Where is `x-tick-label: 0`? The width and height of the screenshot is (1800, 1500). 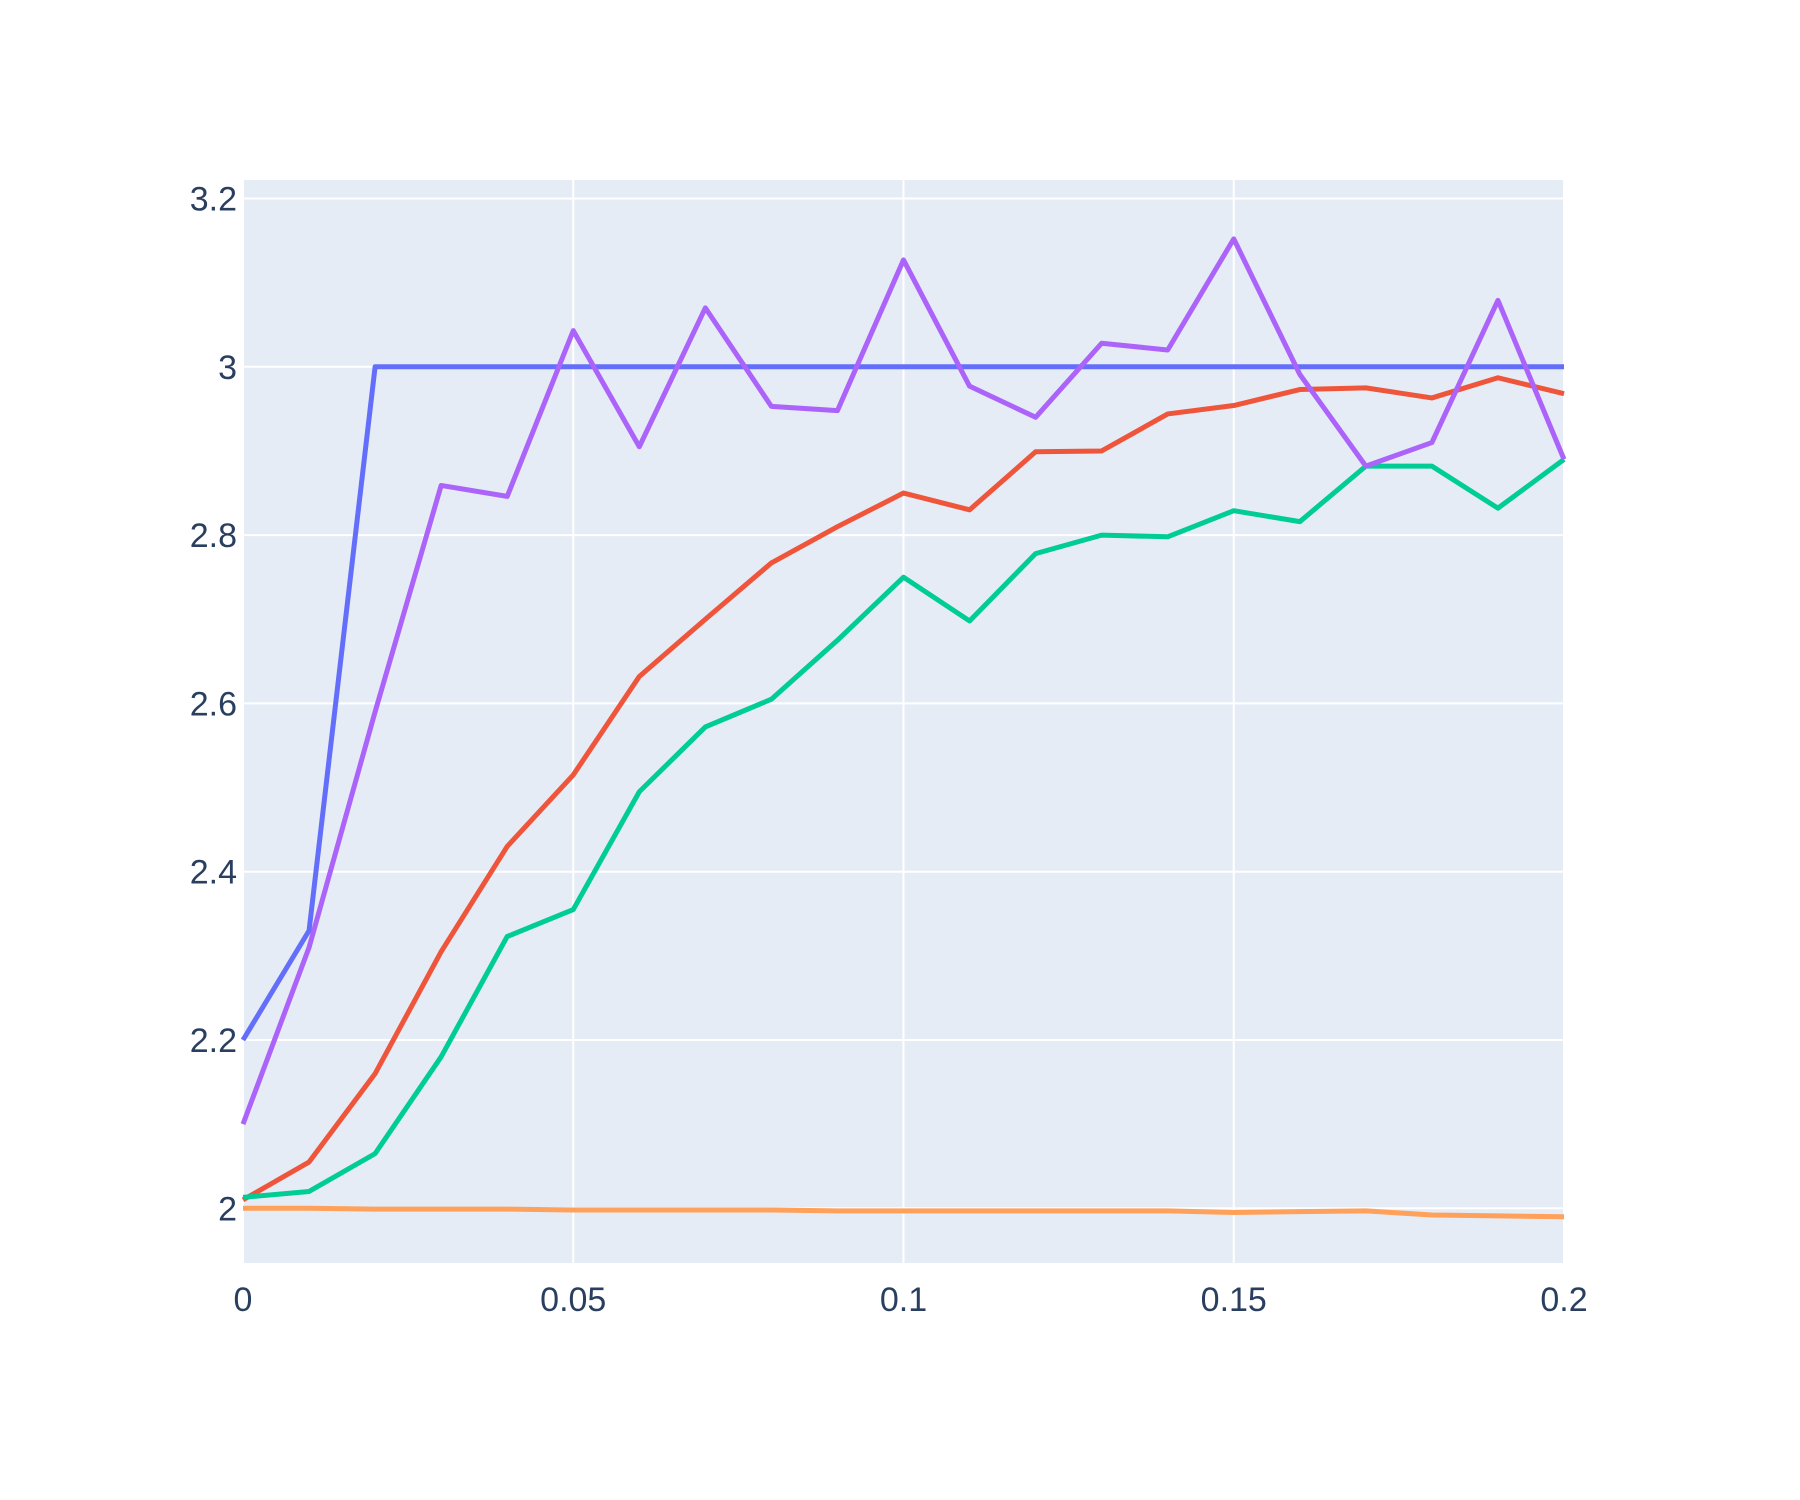 x-tick-label: 0 is located at coordinates (243, 1300).